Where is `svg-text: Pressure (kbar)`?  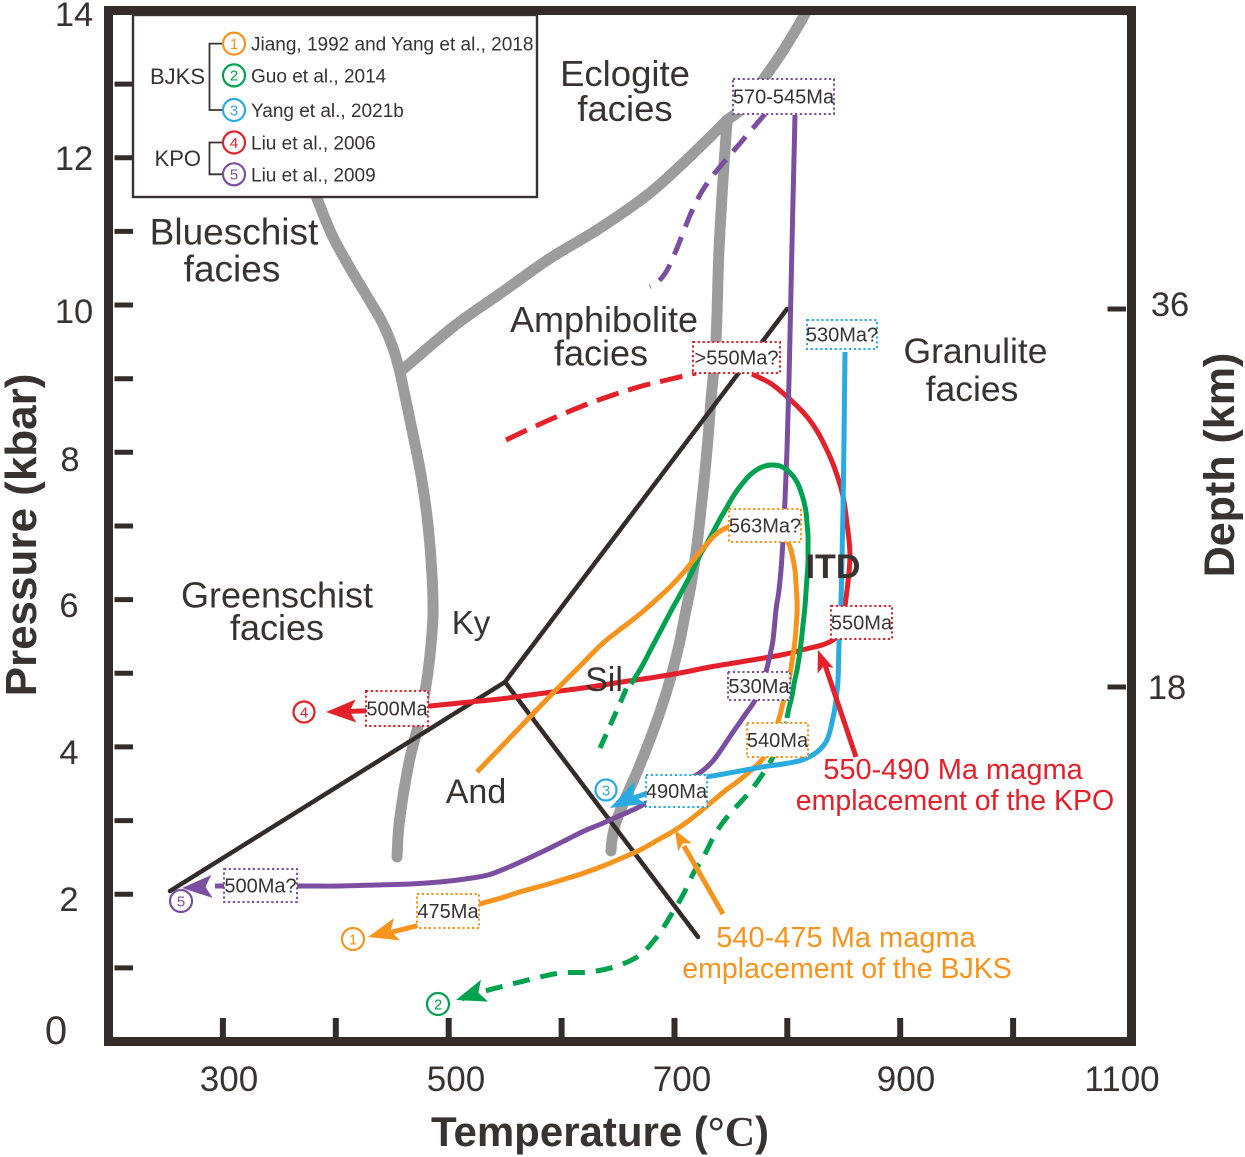 svg-text: Pressure (kbar) is located at coordinates (23, 535).